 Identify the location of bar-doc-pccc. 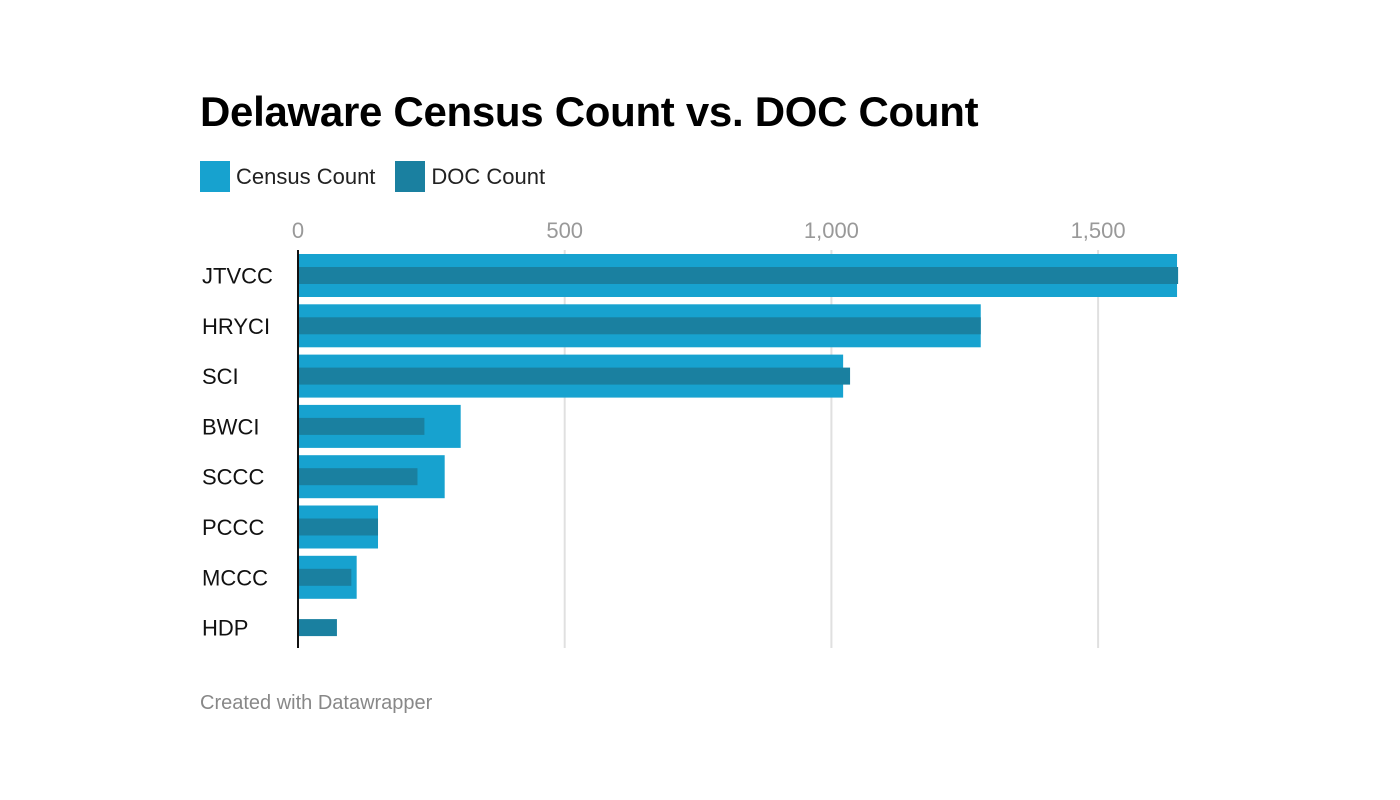
(338, 527).